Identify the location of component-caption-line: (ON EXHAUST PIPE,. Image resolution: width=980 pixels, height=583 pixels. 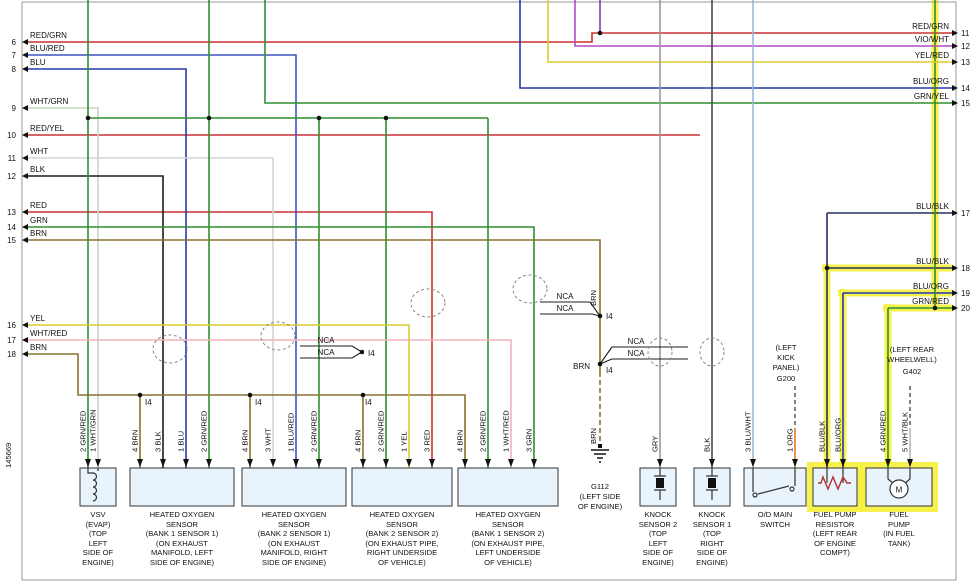
(401, 543).